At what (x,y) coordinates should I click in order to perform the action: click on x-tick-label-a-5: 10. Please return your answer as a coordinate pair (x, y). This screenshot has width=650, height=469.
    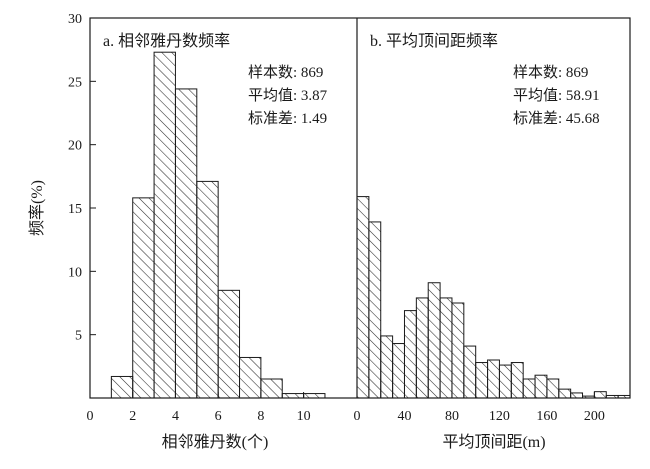
    Looking at the image, I should click on (304, 416).